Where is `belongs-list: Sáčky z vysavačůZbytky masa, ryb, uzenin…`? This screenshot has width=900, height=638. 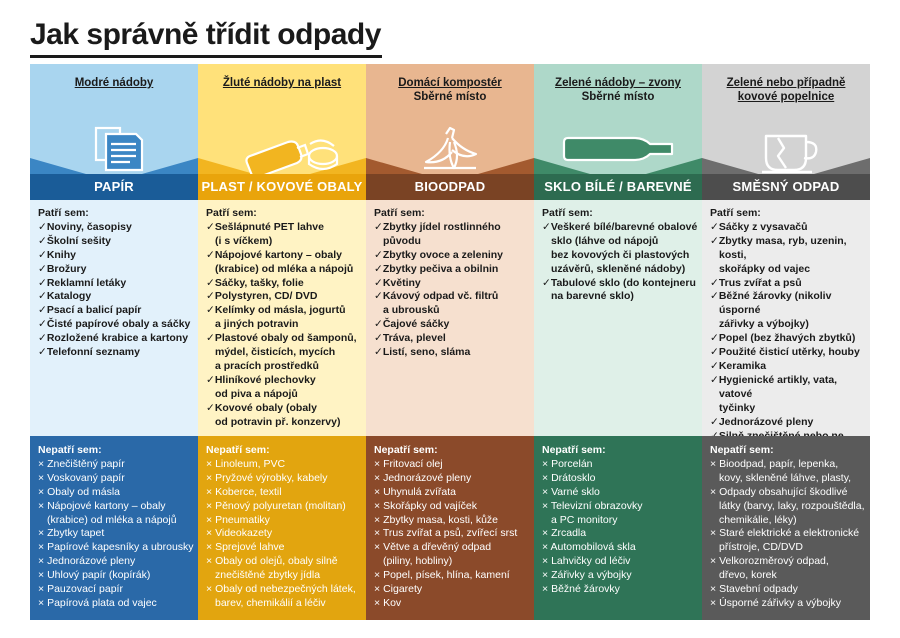 belongs-list: Sáčky z vysavačůZbytky masa, ryb, uzenin… is located at coordinates (788, 346).